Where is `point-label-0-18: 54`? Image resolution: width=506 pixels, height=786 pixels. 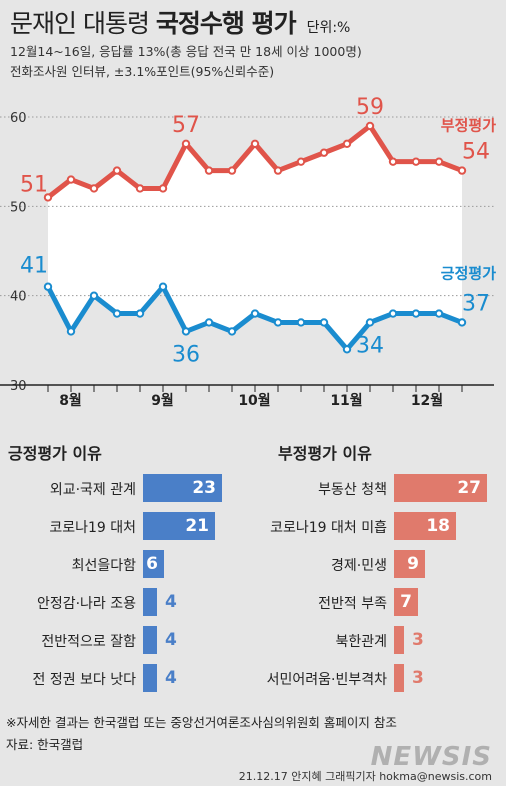
point-label-0-18: 54 is located at coordinates (476, 152).